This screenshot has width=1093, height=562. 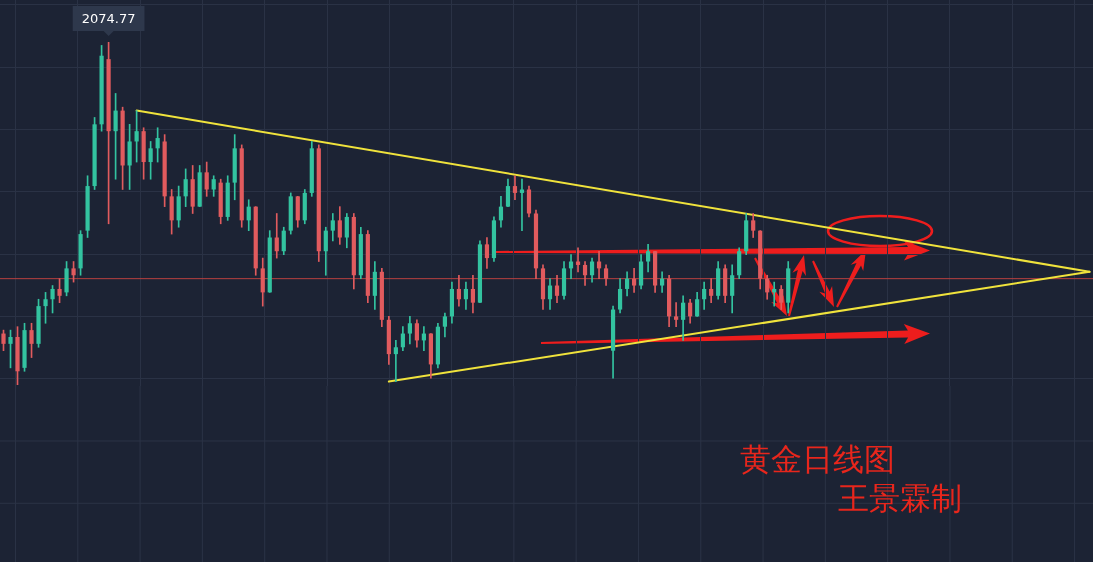 What do you see at coordinates (900, 498) in the screenshot?
I see `text: 王景霖制` at bounding box center [900, 498].